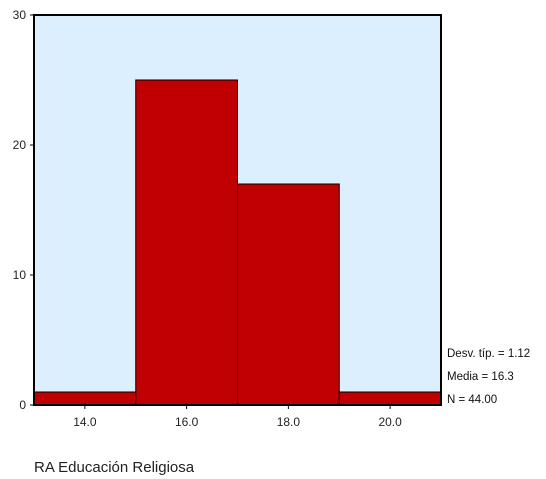 The image size is (546, 479). What do you see at coordinates (288, 294) in the screenshot?
I see `histogram-bar-18.0` at bounding box center [288, 294].